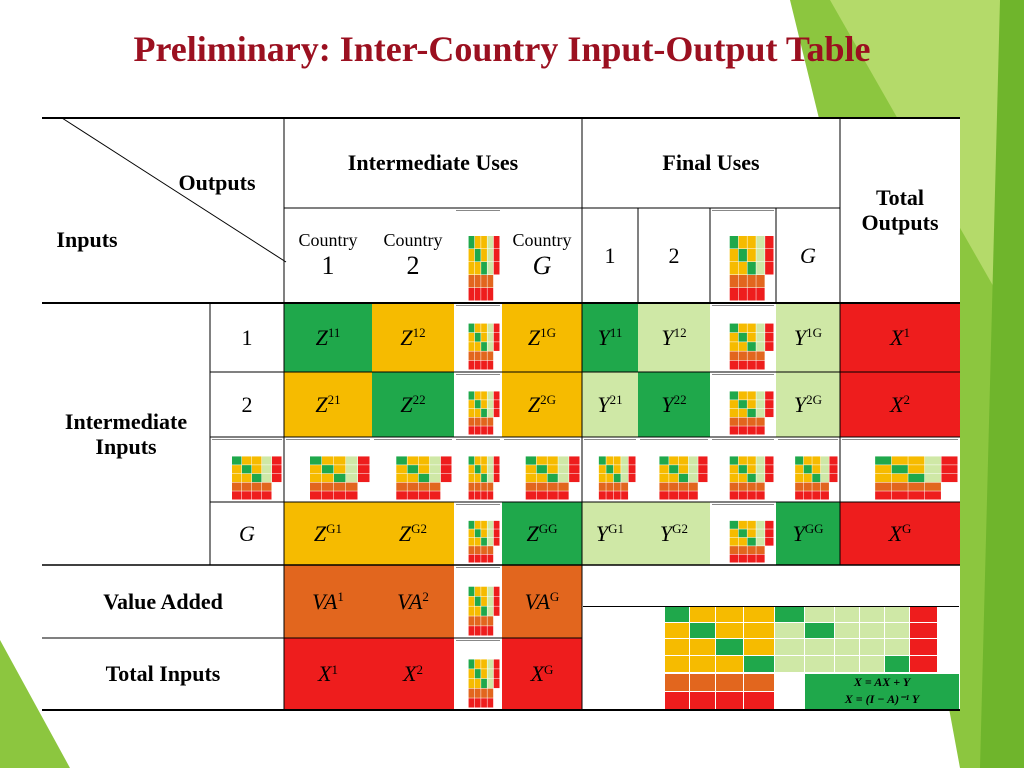  I want to click on cell-symbol: Z, so click(534, 337).